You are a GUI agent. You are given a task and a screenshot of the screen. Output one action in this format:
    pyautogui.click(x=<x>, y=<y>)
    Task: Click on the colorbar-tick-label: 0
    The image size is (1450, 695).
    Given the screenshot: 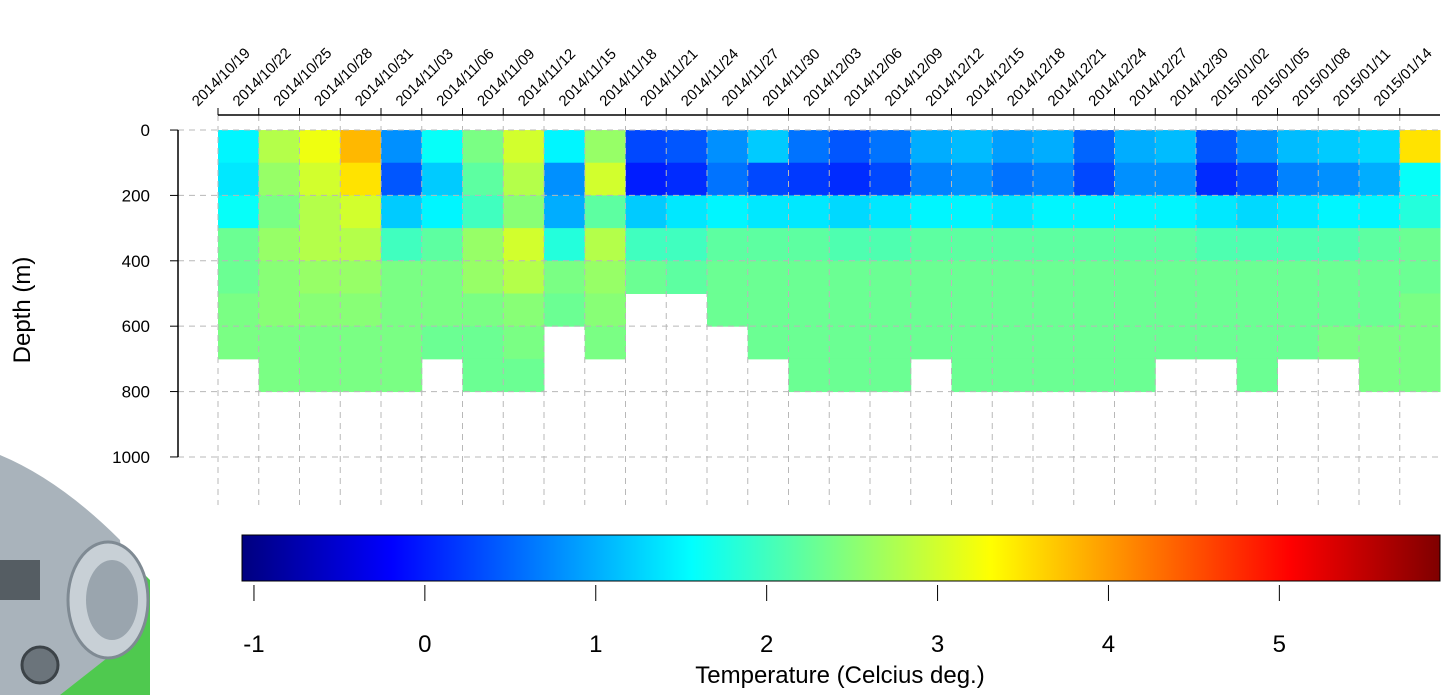 What is the action you would take?
    pyautogui.click(x=424, y=644)
    